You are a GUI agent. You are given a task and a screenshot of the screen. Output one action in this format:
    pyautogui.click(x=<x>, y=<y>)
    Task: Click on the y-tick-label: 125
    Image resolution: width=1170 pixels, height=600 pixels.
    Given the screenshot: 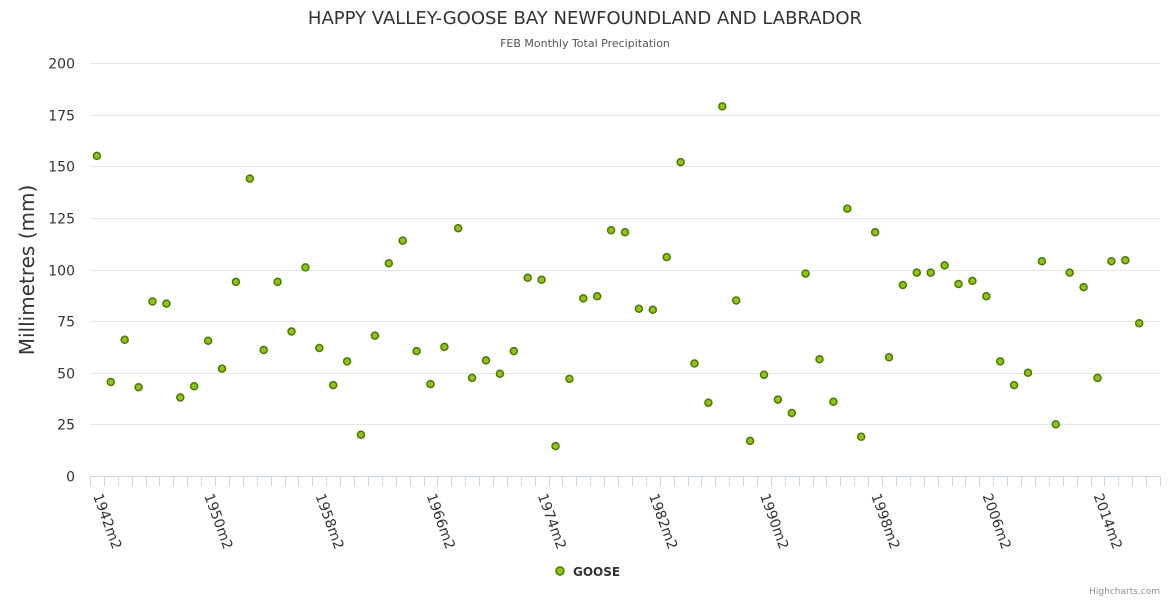 What is the action you would take?
    pyautogui.click(x=61, y=220)
    